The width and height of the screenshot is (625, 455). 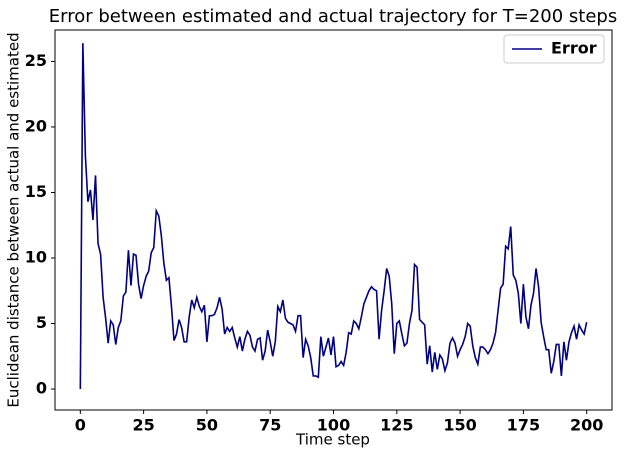 I want to click on legend-box, so click(x=554, y=49).